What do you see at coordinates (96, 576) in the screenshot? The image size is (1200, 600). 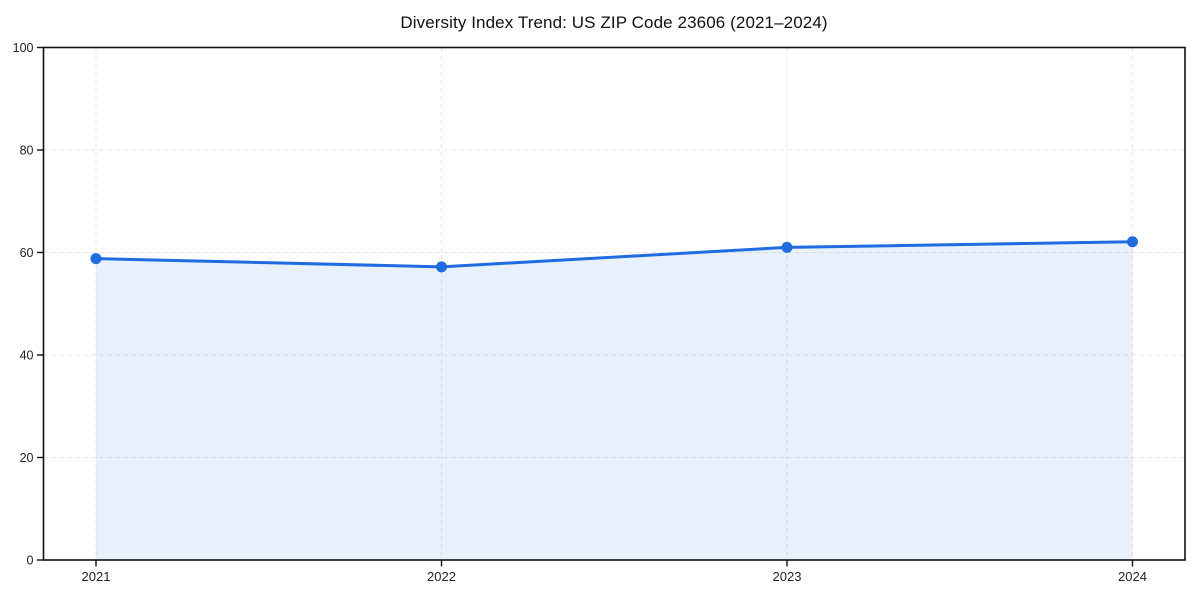 I see `x-tick-label: 2021` at bounding box center [96, 576].